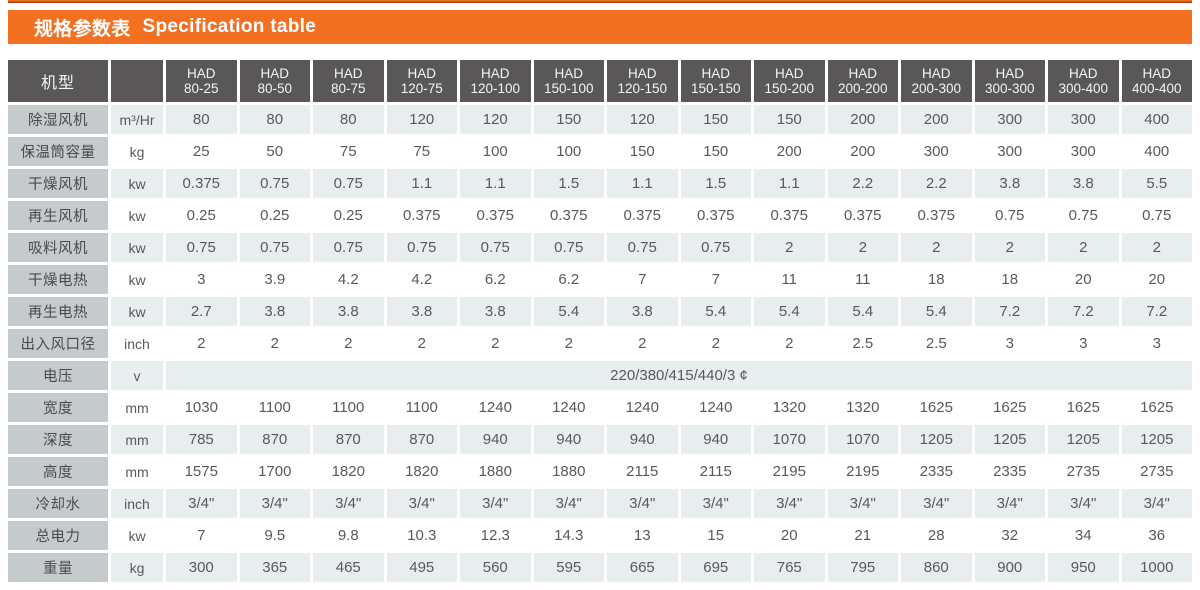 The height and width of the screenshot is (590, 1200). Describe the element at coordinates (58, 375) in the screenshot. I see `row-label: 电压` at that location.